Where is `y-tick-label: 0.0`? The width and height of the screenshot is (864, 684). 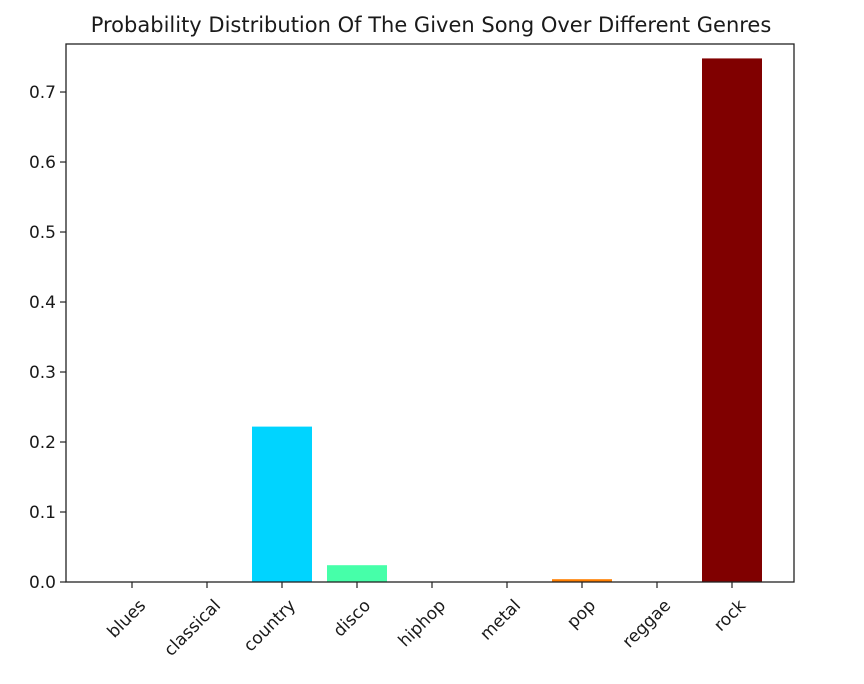 y-tick-label: 0.0 is located at coordinates (42, 583).